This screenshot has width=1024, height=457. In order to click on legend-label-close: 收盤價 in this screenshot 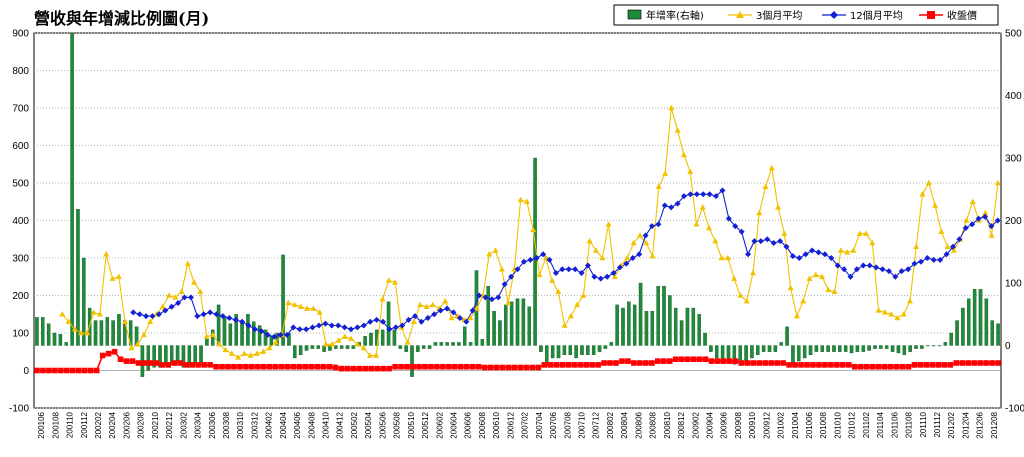, I will do `click(962, 15)`.